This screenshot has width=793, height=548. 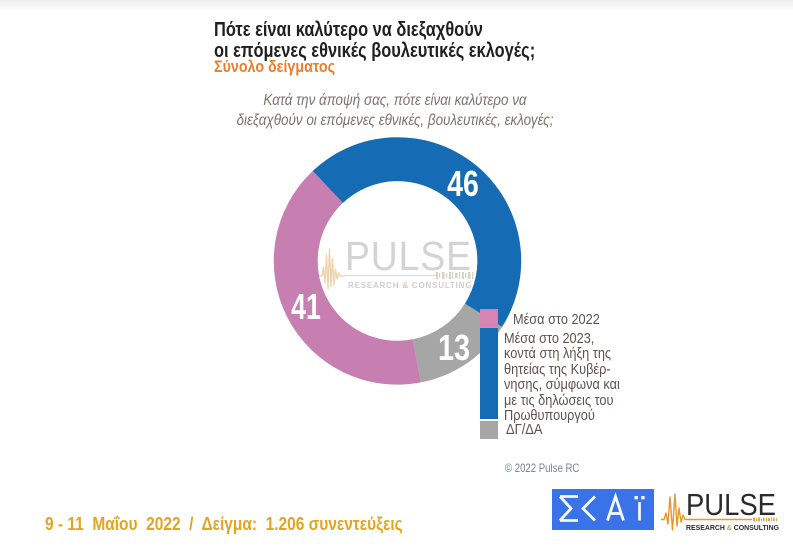 I want to click on svg-text: PULSE, so click(x=731, y=504).